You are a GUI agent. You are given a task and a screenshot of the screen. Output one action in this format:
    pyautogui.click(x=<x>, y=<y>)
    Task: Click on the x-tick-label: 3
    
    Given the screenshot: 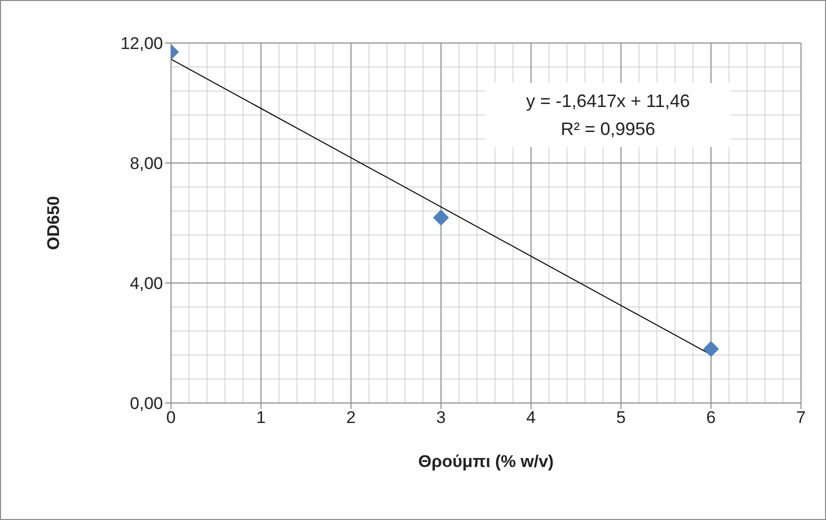 What is the action you would take?
    pyautogui.click(x=441, y=418)
    